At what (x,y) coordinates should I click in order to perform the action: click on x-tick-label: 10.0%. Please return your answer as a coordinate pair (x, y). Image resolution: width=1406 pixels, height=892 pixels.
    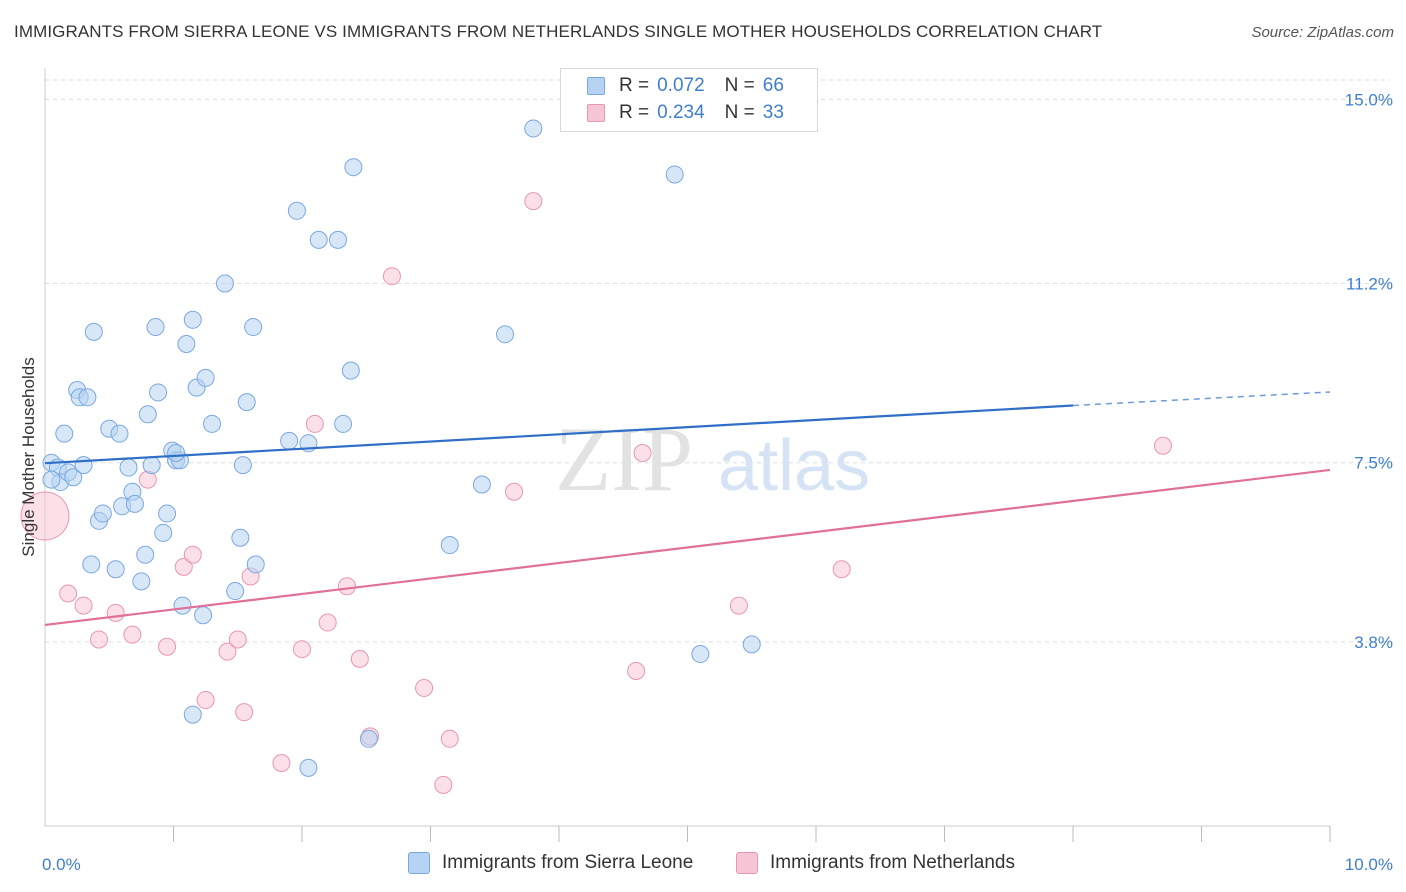
    Looking at the image, I should click on (1369, 864).